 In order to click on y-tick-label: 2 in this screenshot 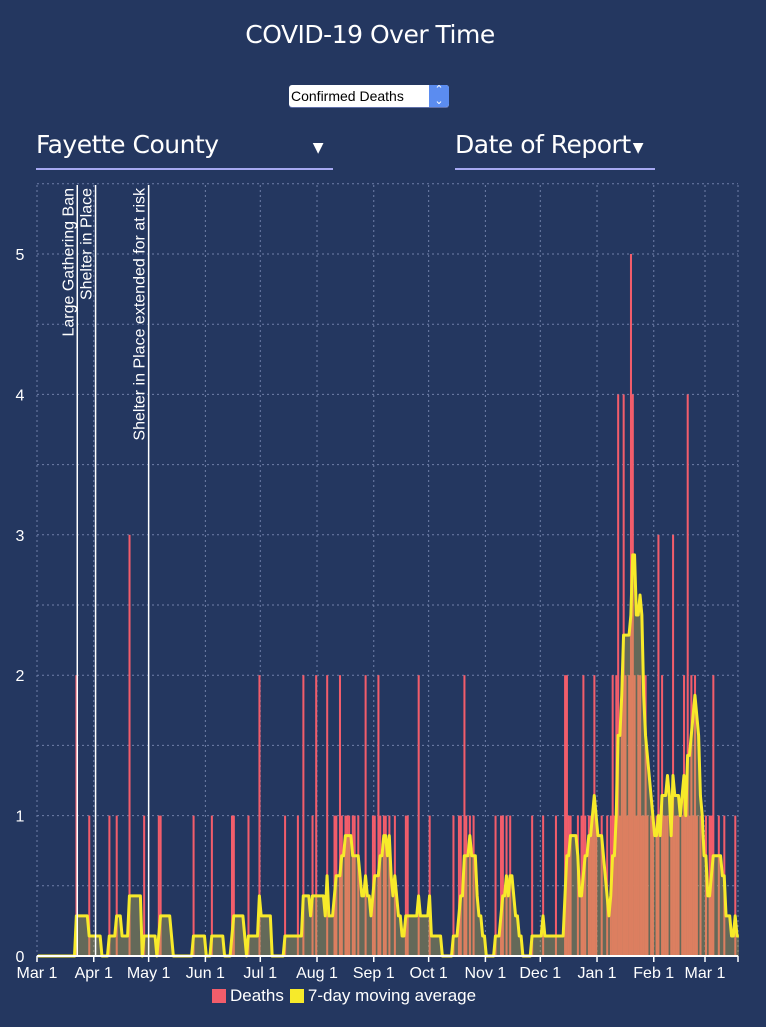, I will do `click(20, 676)`.